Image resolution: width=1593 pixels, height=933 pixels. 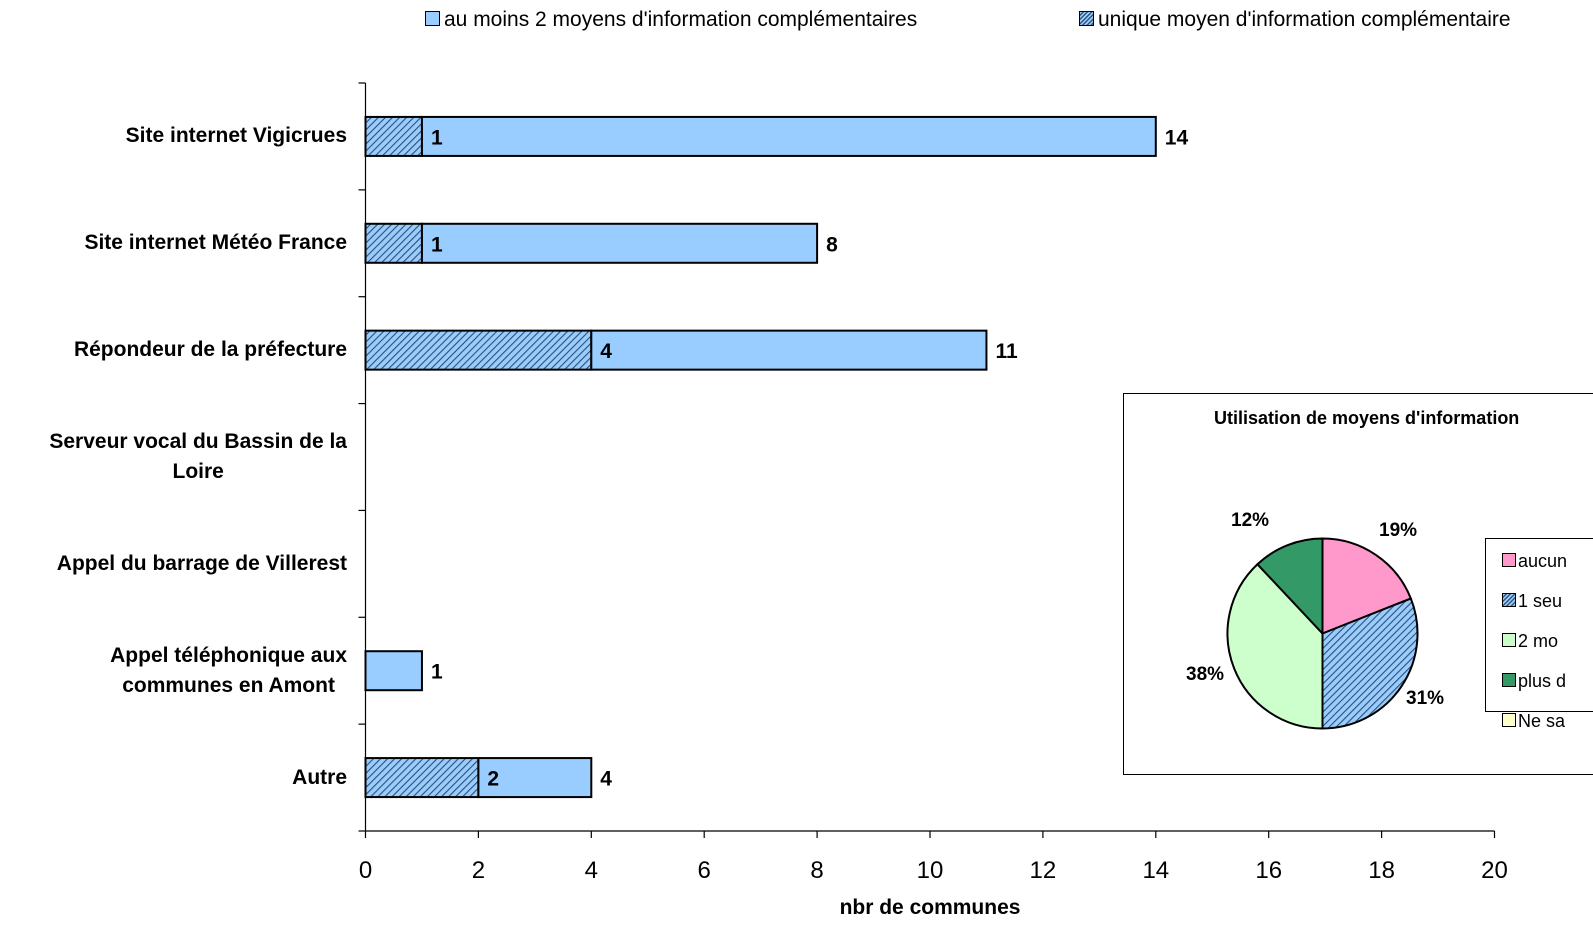 What do you see at coordinates (432, 18) in the screenshot?
I see `legend-swatch-solid` at bounding box center [432, 18].